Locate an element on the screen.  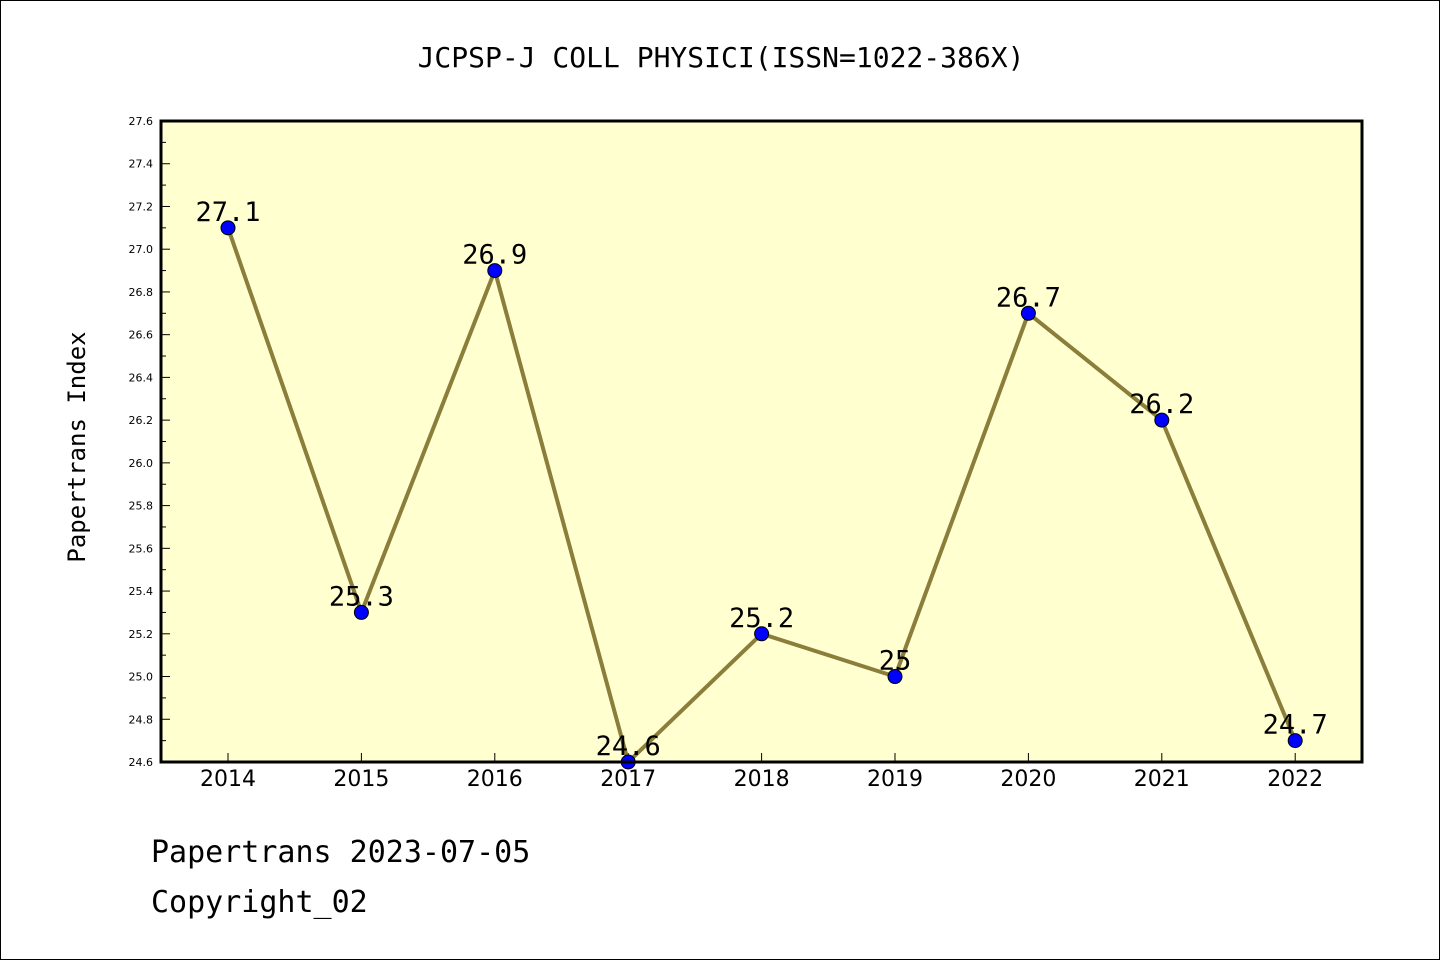
data-label: 24.6 is located at coordinates (628, 746).